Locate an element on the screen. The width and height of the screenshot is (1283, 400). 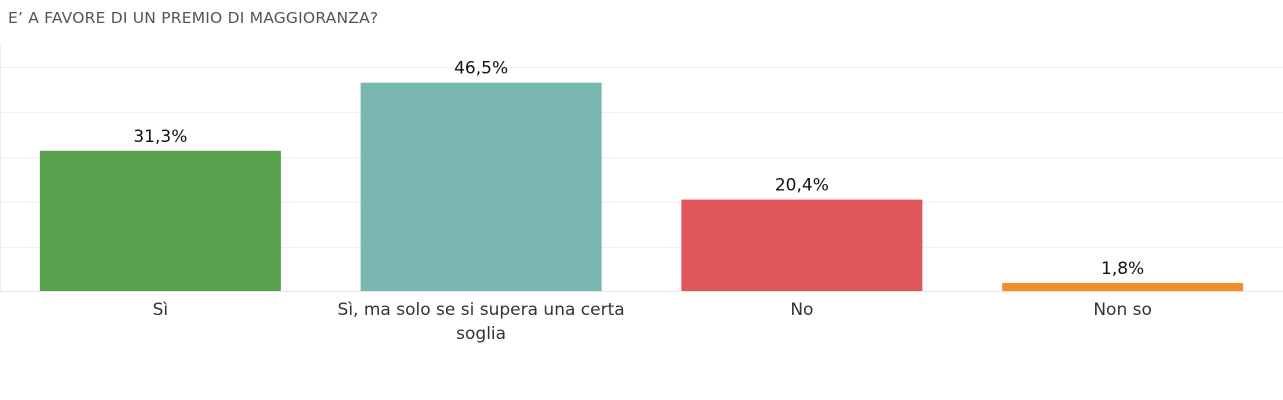
data-label: 31,3% is located at coordinates (160, 137).